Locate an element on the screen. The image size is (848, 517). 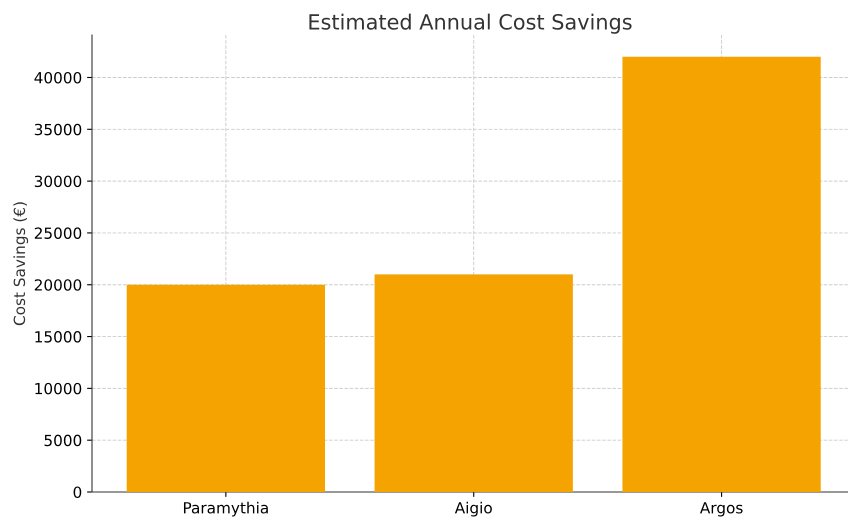
y-tick-label: 20000 is located at coordinates (58, 285).